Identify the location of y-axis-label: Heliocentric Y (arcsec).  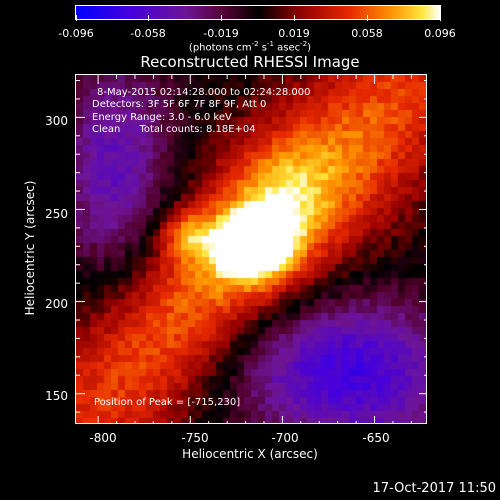
(30, 248).